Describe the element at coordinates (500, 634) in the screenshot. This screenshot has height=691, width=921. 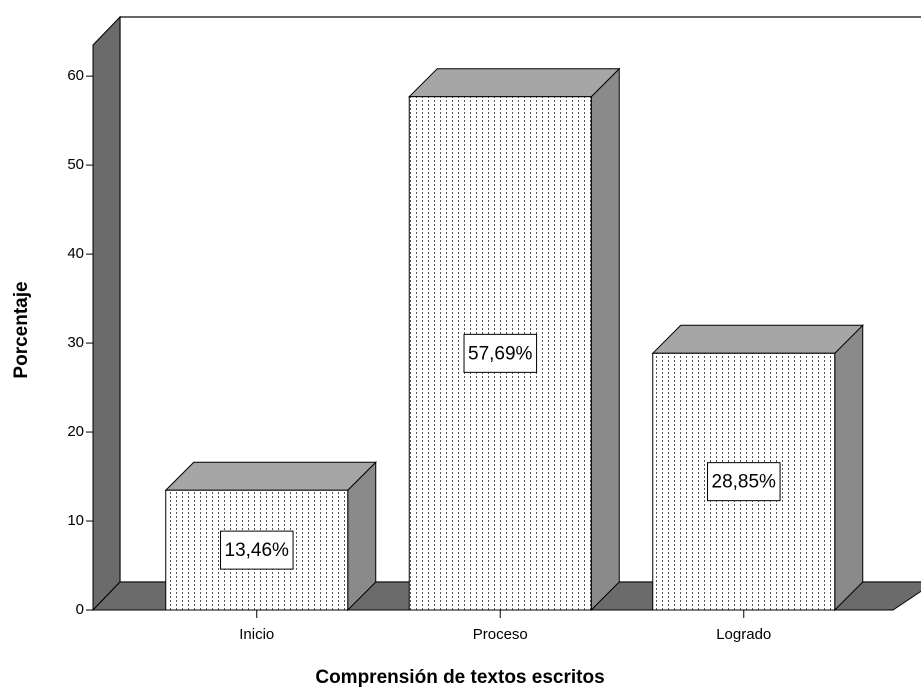
I see `x-tick-label: Proceso` at that location.